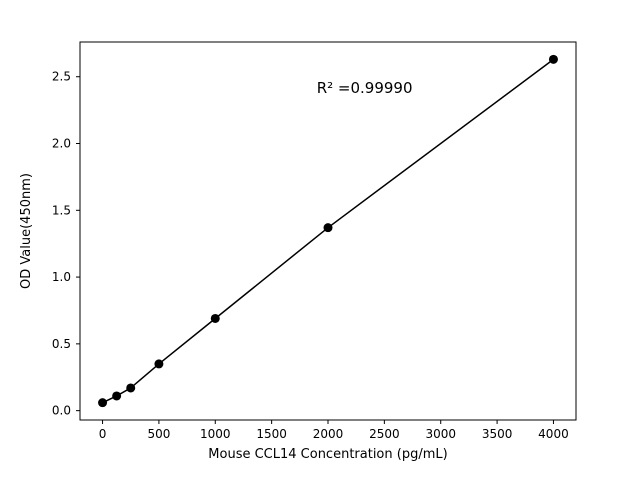 The image size is (640, 484). What do you see at coordinates (327, 454) in the screenshot?
I see `x-axis-label: Mouse CCL14 Concentration (pg/mL)` at bounding box center [327, 454].